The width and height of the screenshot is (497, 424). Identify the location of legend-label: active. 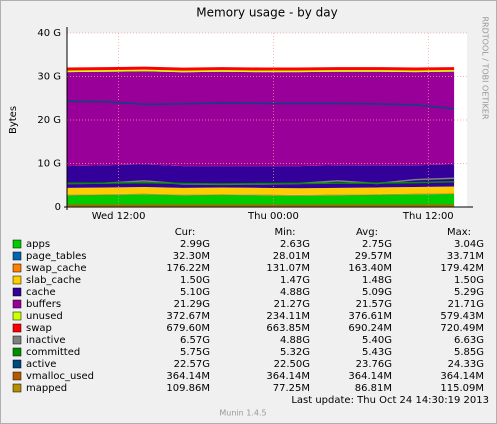
(41, 364).